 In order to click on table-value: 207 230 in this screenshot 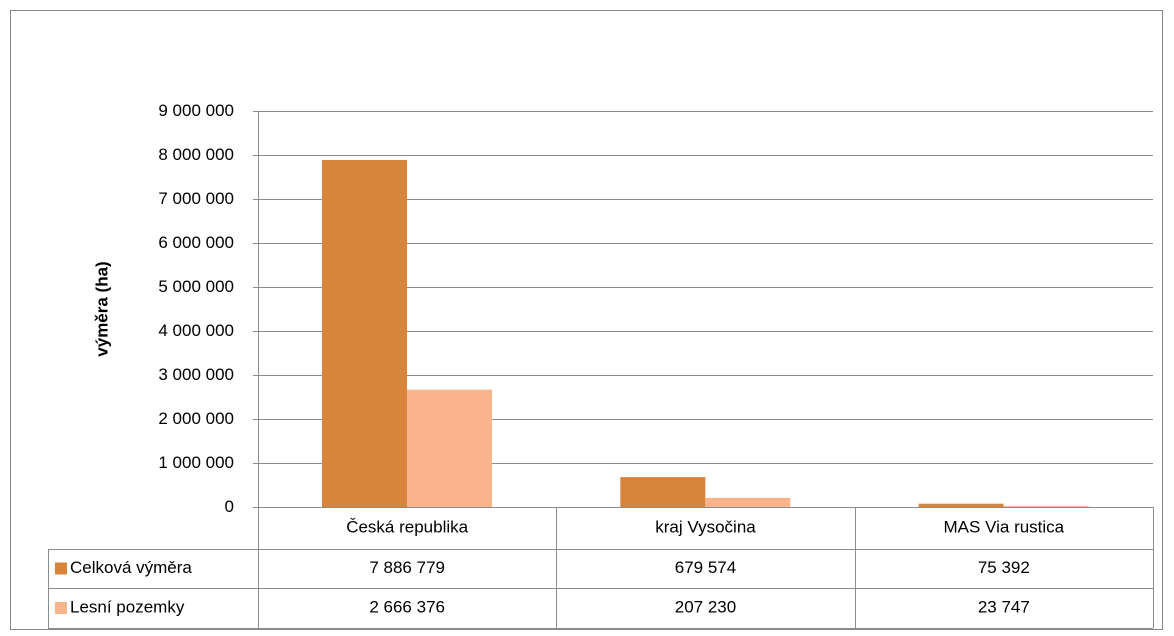, I will do `click(705, 606)`.